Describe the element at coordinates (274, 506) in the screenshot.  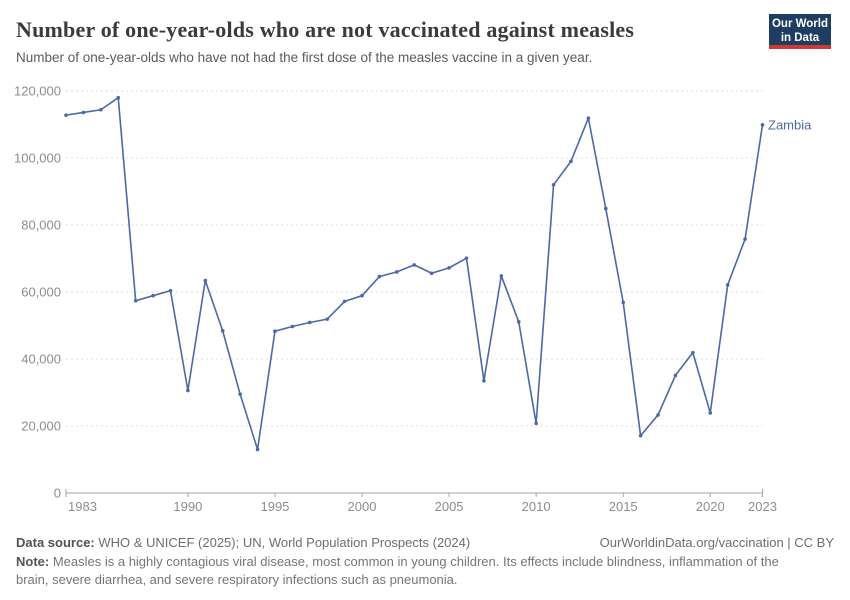
I see `x-tick-label: 1995` at that location.